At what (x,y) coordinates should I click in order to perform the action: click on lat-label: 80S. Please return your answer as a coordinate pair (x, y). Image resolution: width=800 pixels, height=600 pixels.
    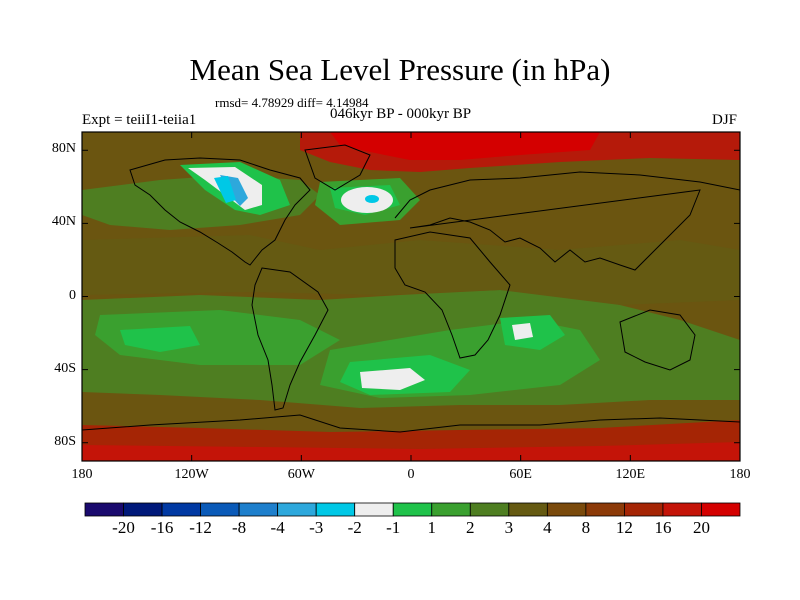
    Looking at the image, I should click on (65, 441).